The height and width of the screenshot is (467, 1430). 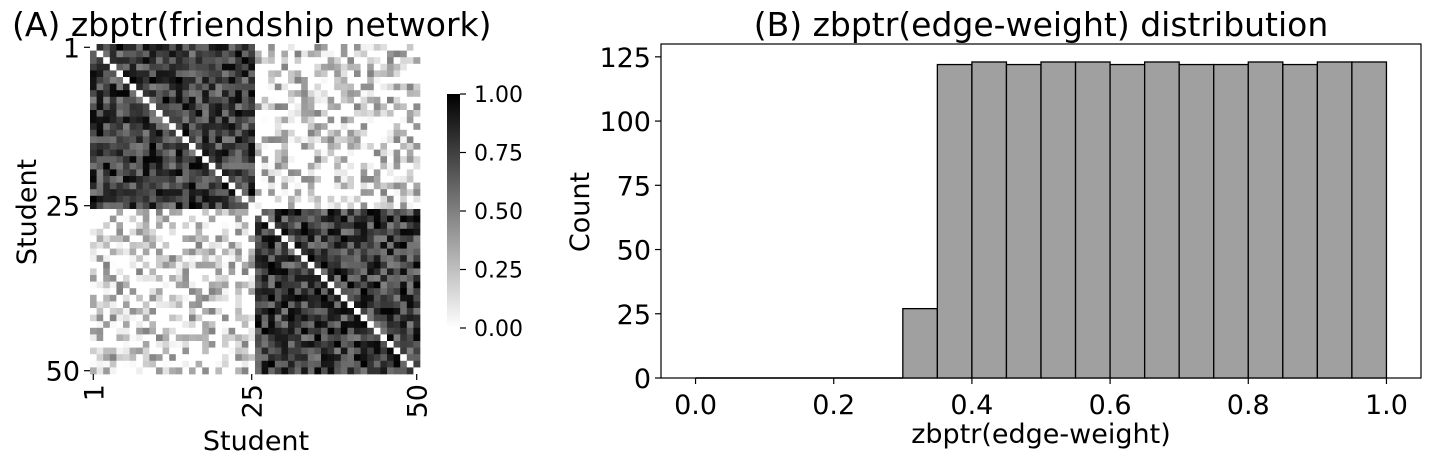 I want to click on histogram-y-label: Count, so click(x=580, y=212).